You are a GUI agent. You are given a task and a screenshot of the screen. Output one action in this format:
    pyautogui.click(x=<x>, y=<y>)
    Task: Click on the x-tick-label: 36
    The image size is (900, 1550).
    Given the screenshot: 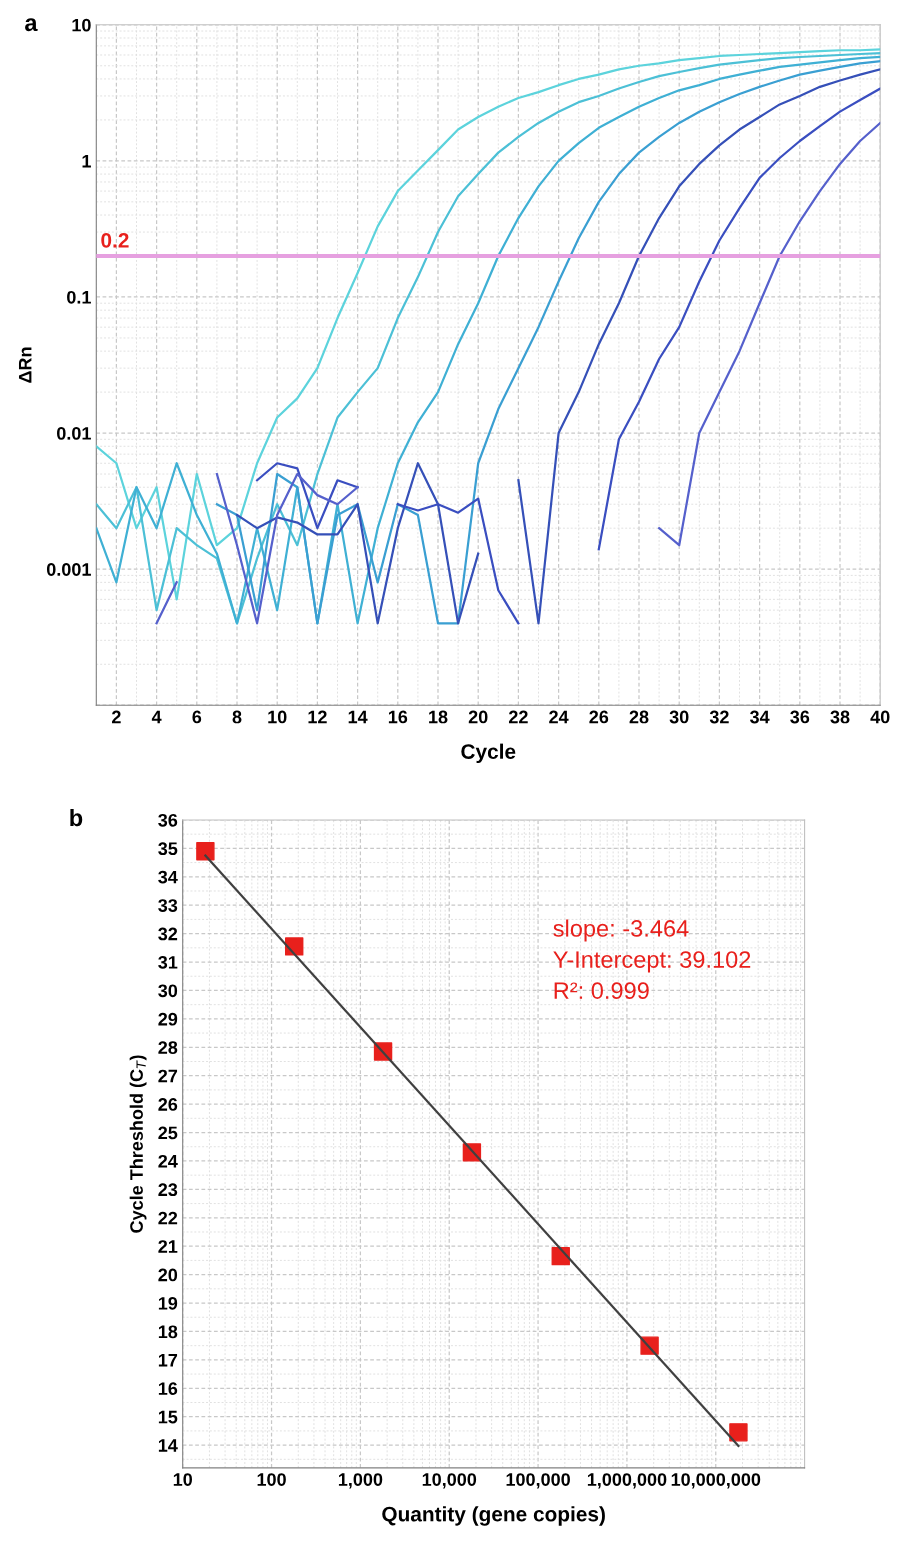 What is the action you would take?
    pyautogui.click(x=800, y=717)
    